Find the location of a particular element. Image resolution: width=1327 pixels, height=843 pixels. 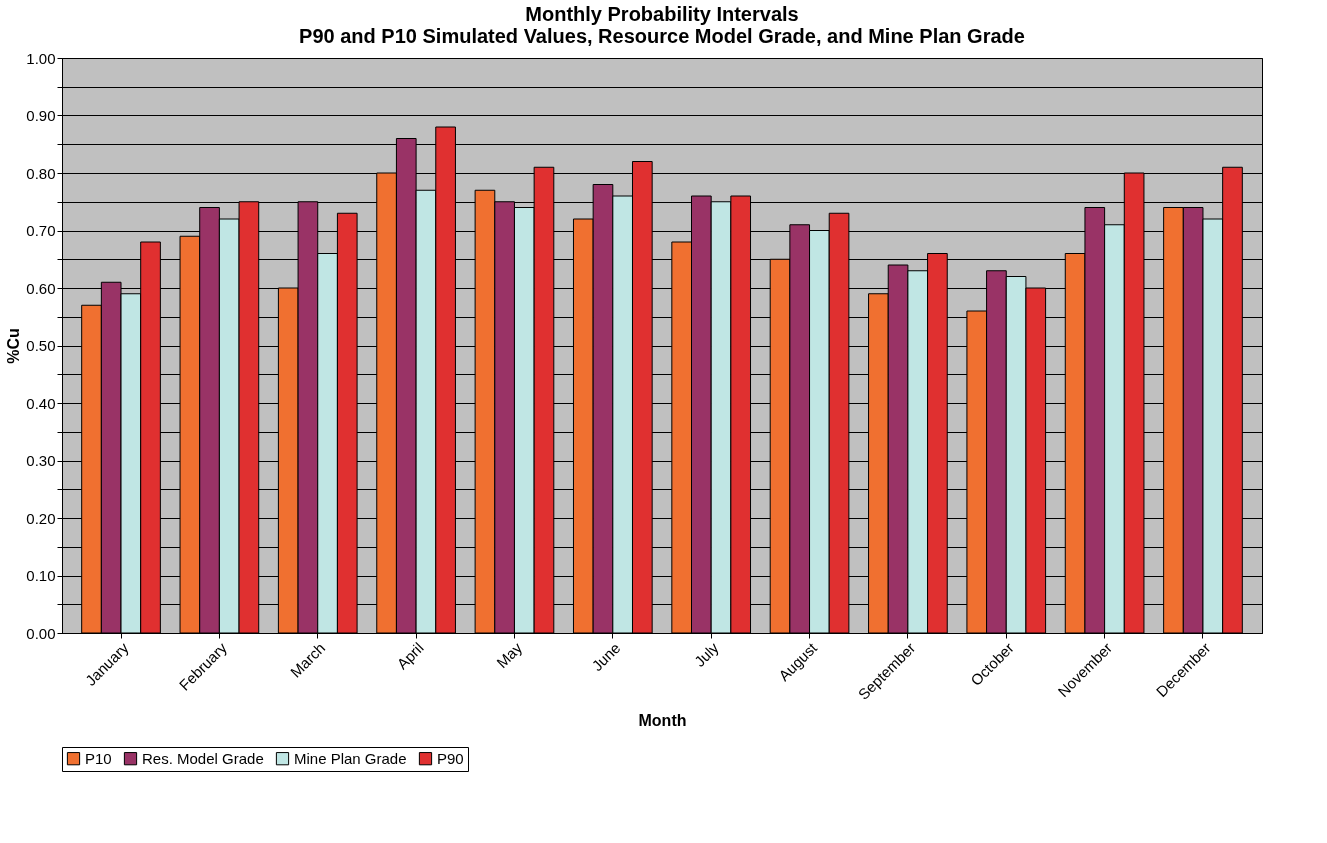

y-tick-label: 1.00 is located at coordinates (41, 58).